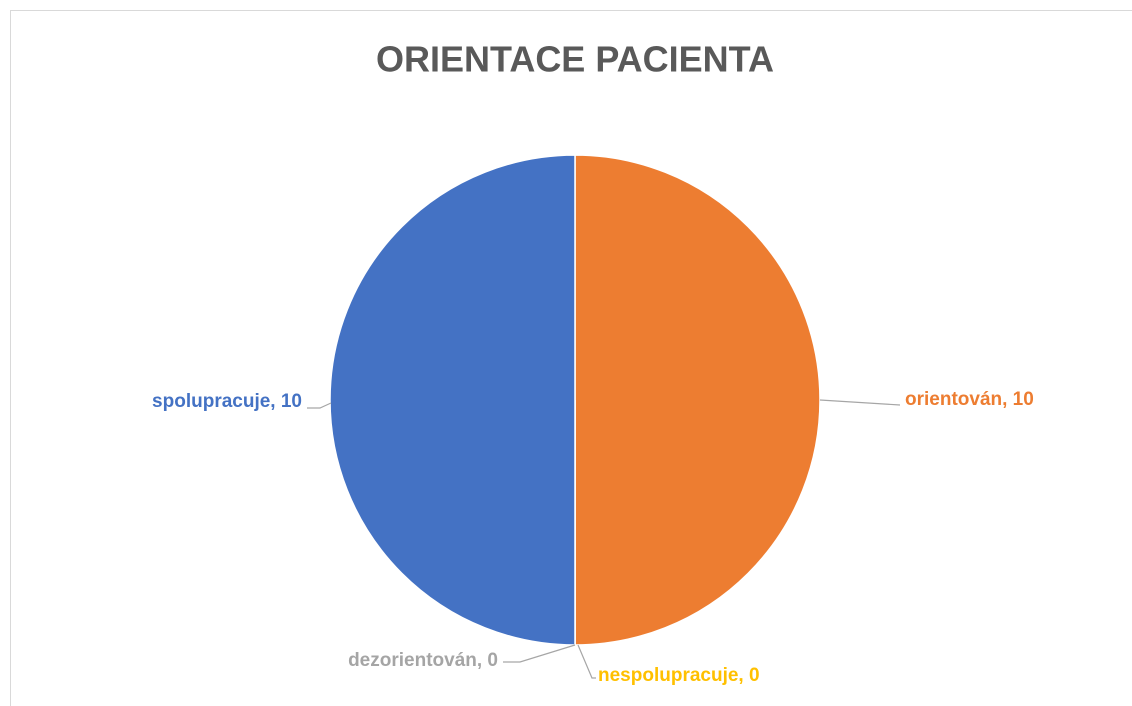 Image resolution: width=1132 pixels, height=706 pixels. I want to click on data-label: orientován, 10, so click(969, 399).